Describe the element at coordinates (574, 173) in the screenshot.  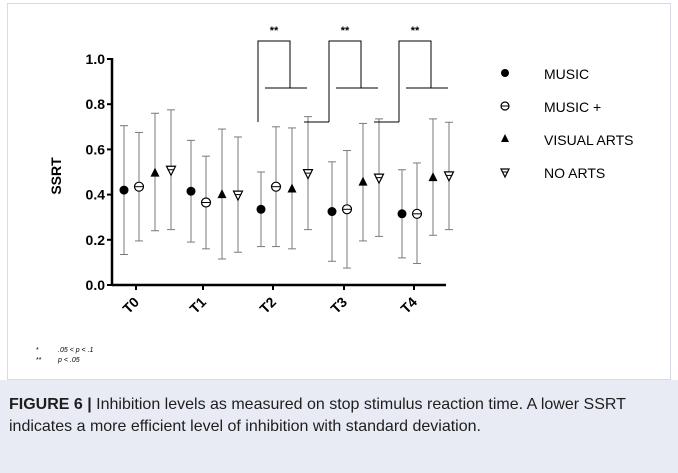
I see `legend-label: NO ARTS` at that location.